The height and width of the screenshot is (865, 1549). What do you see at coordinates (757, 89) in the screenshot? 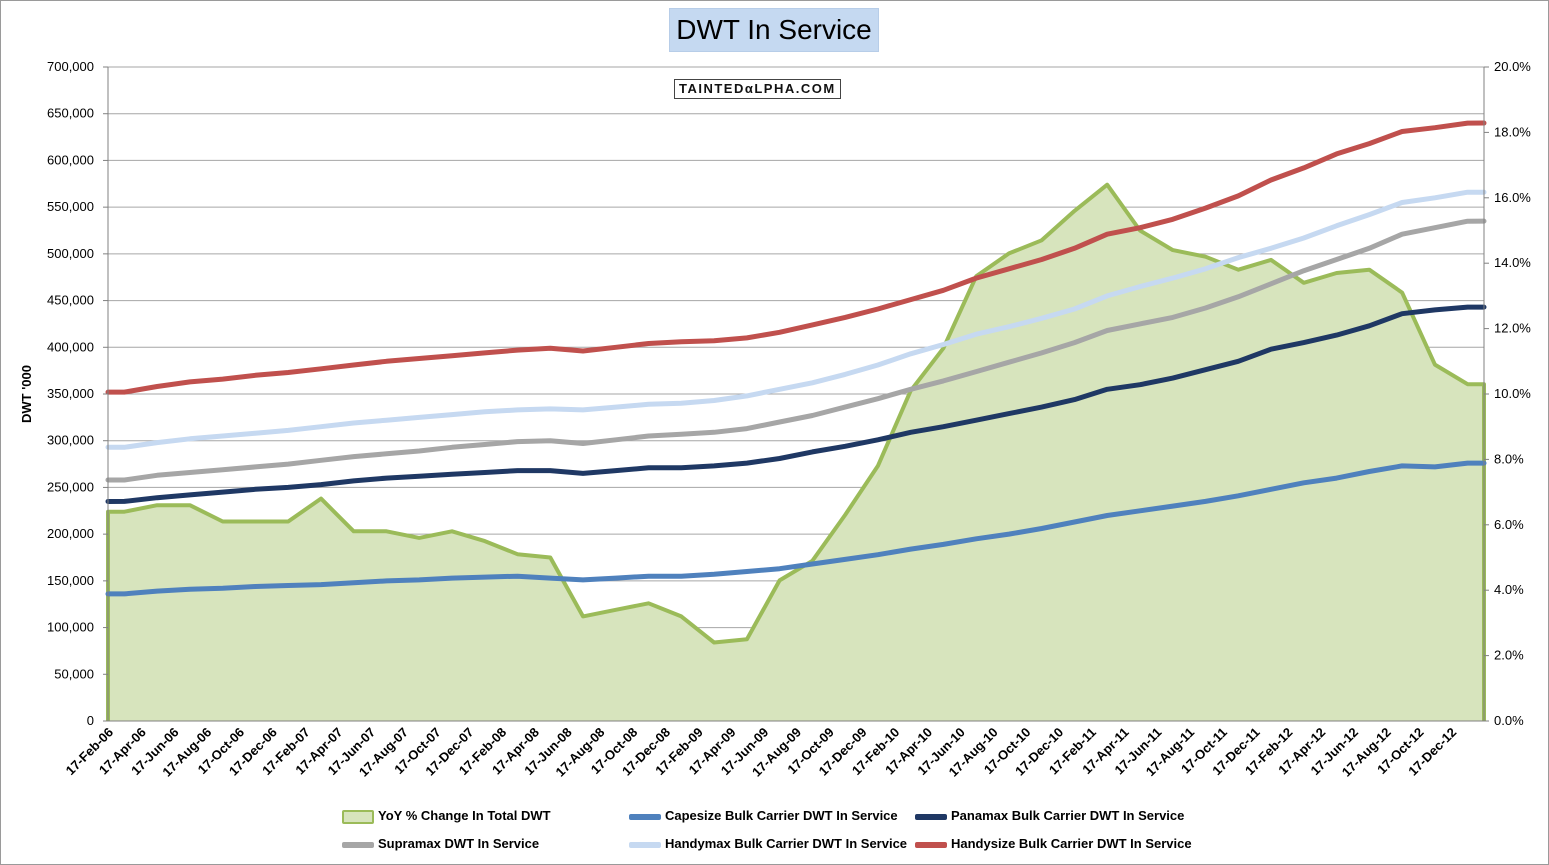
I see `watermark-logo: TAINTEDαLPHA.COM` at bounding box center [757, 89].